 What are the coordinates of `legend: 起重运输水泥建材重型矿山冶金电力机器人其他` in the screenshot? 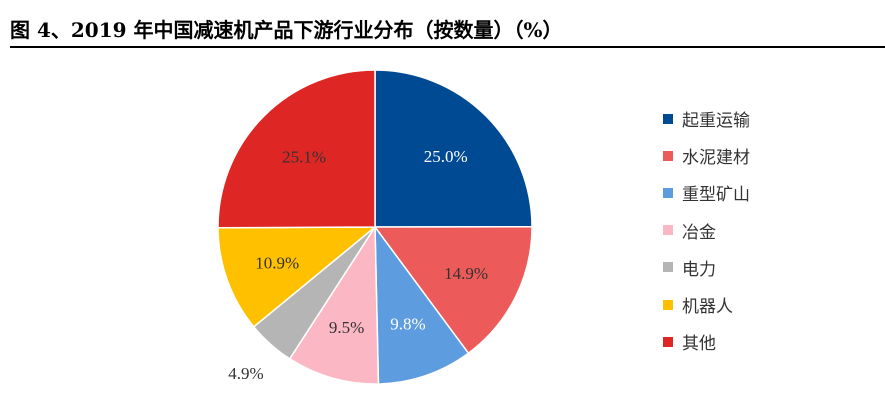 It's located at (706, 230).